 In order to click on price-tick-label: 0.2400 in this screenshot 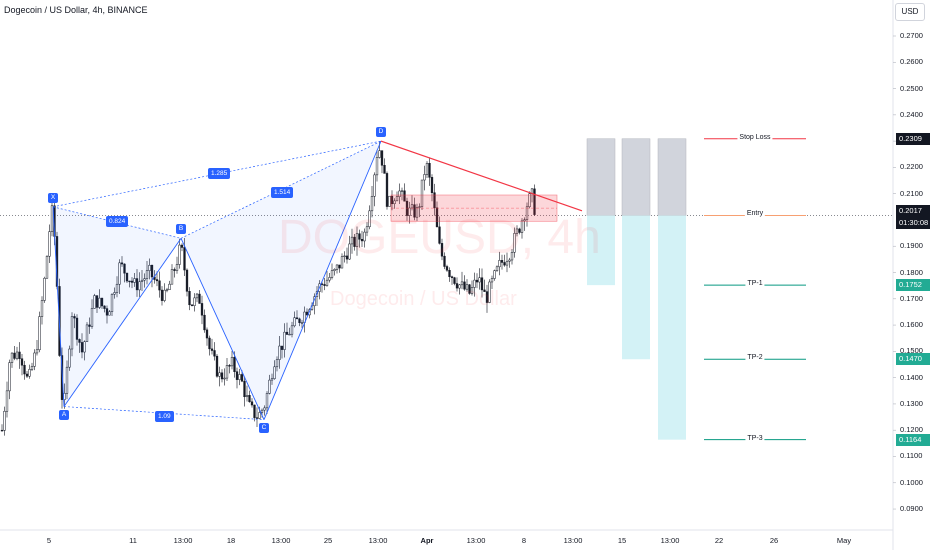, I will do `click(911, 114)`.